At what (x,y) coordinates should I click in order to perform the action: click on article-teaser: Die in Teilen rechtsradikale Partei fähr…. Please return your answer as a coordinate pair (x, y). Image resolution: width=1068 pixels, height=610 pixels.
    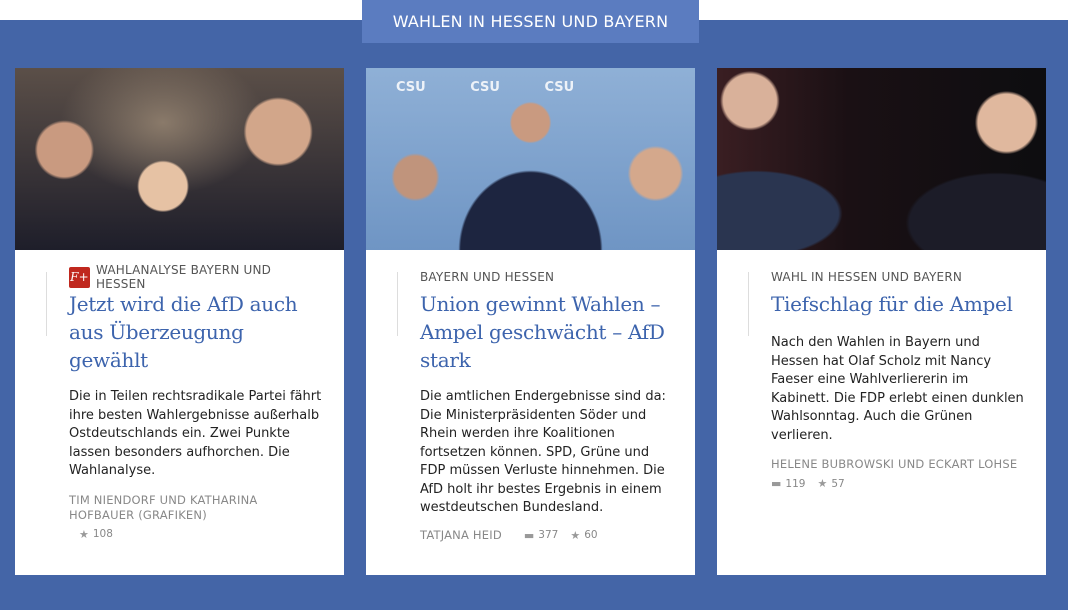
    Looking at the image, I should click on (195, 433).